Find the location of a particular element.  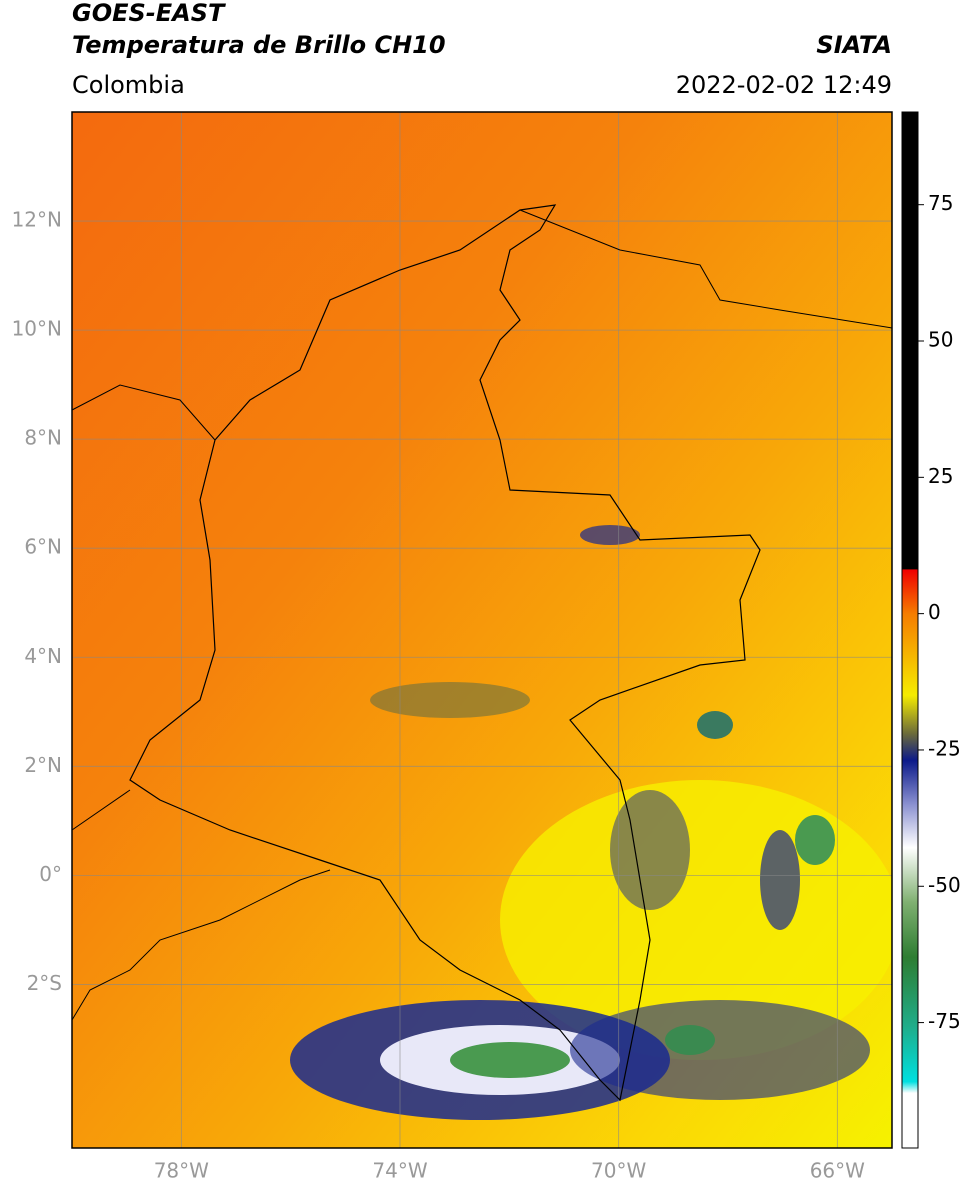

lon-tick-label: 78°W is located at coordinates (181, 1171).